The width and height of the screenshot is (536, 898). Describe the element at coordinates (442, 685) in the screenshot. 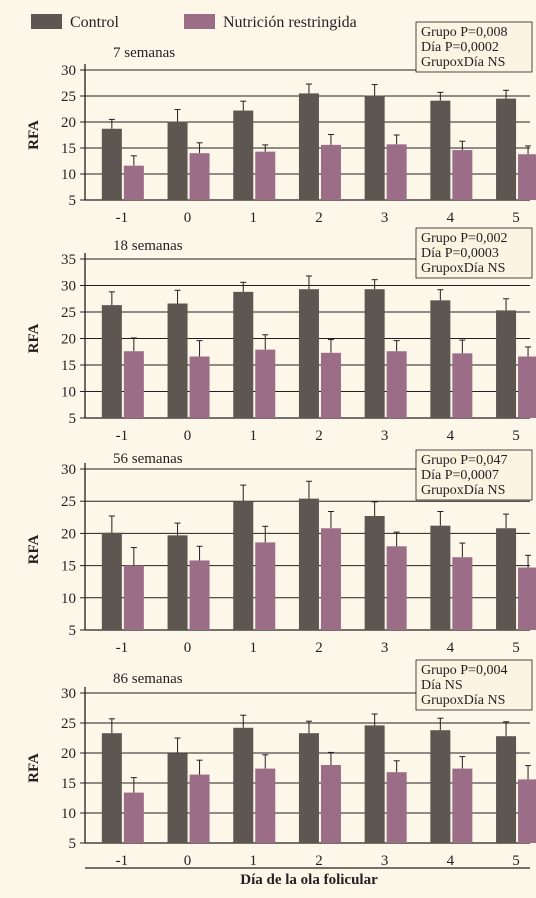

I see `stats-line: Día NS` at that location.